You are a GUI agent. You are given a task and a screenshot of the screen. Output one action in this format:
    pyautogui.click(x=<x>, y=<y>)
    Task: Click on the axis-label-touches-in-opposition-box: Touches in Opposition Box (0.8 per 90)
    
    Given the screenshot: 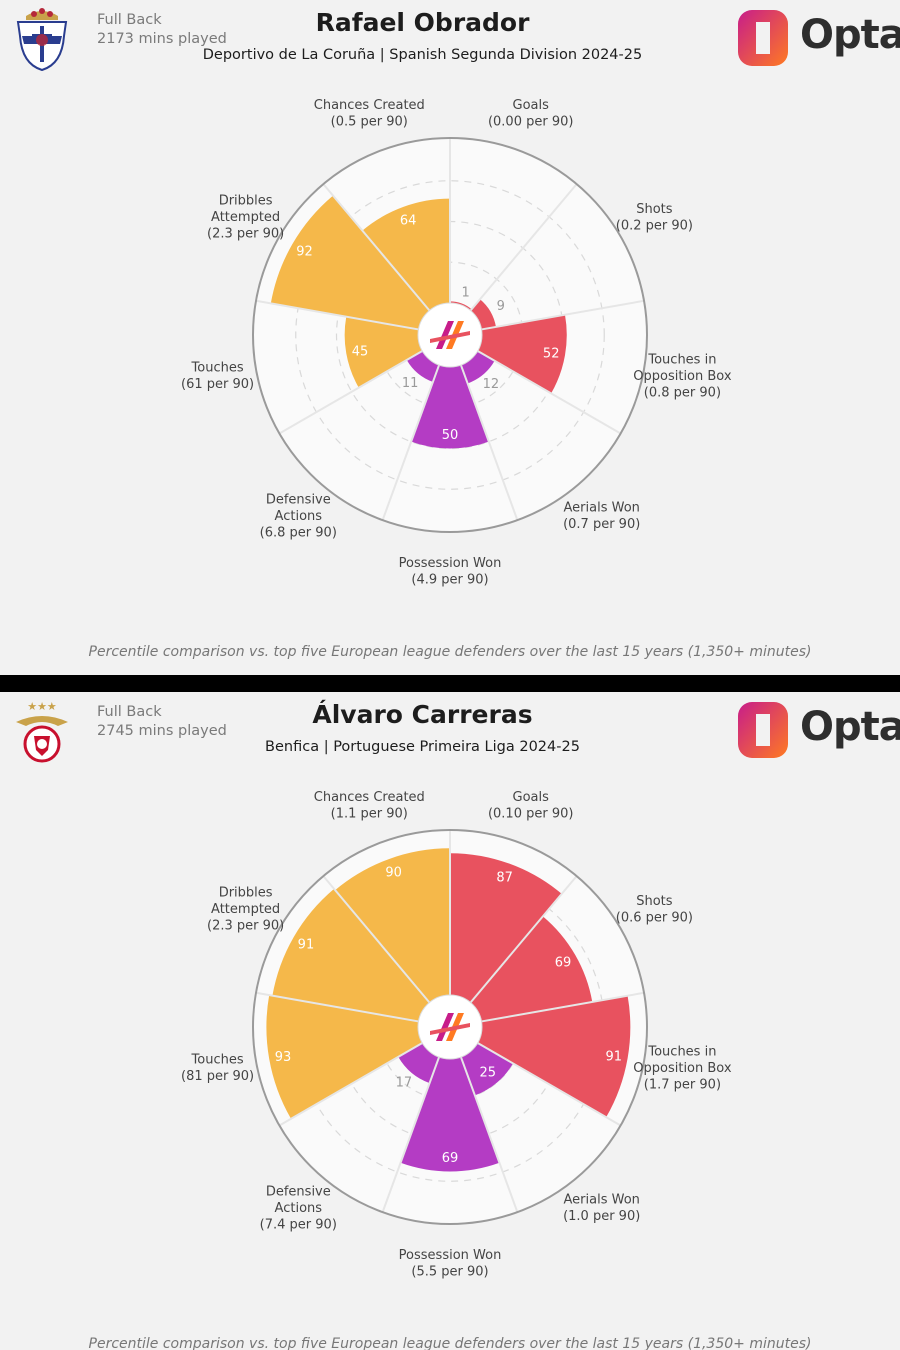 What is the action you would take?
    pyautogui.click(x=682, y=376)
    